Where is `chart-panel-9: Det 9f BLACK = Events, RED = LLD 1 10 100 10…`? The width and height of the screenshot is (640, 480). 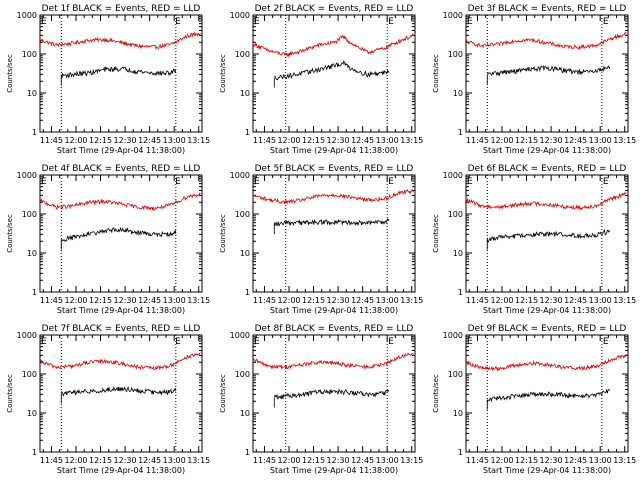 chart-panel-9: Det 9f BLACK = Events, RED = LLD 1 10 100 10… is located at coordinates (534, 399).